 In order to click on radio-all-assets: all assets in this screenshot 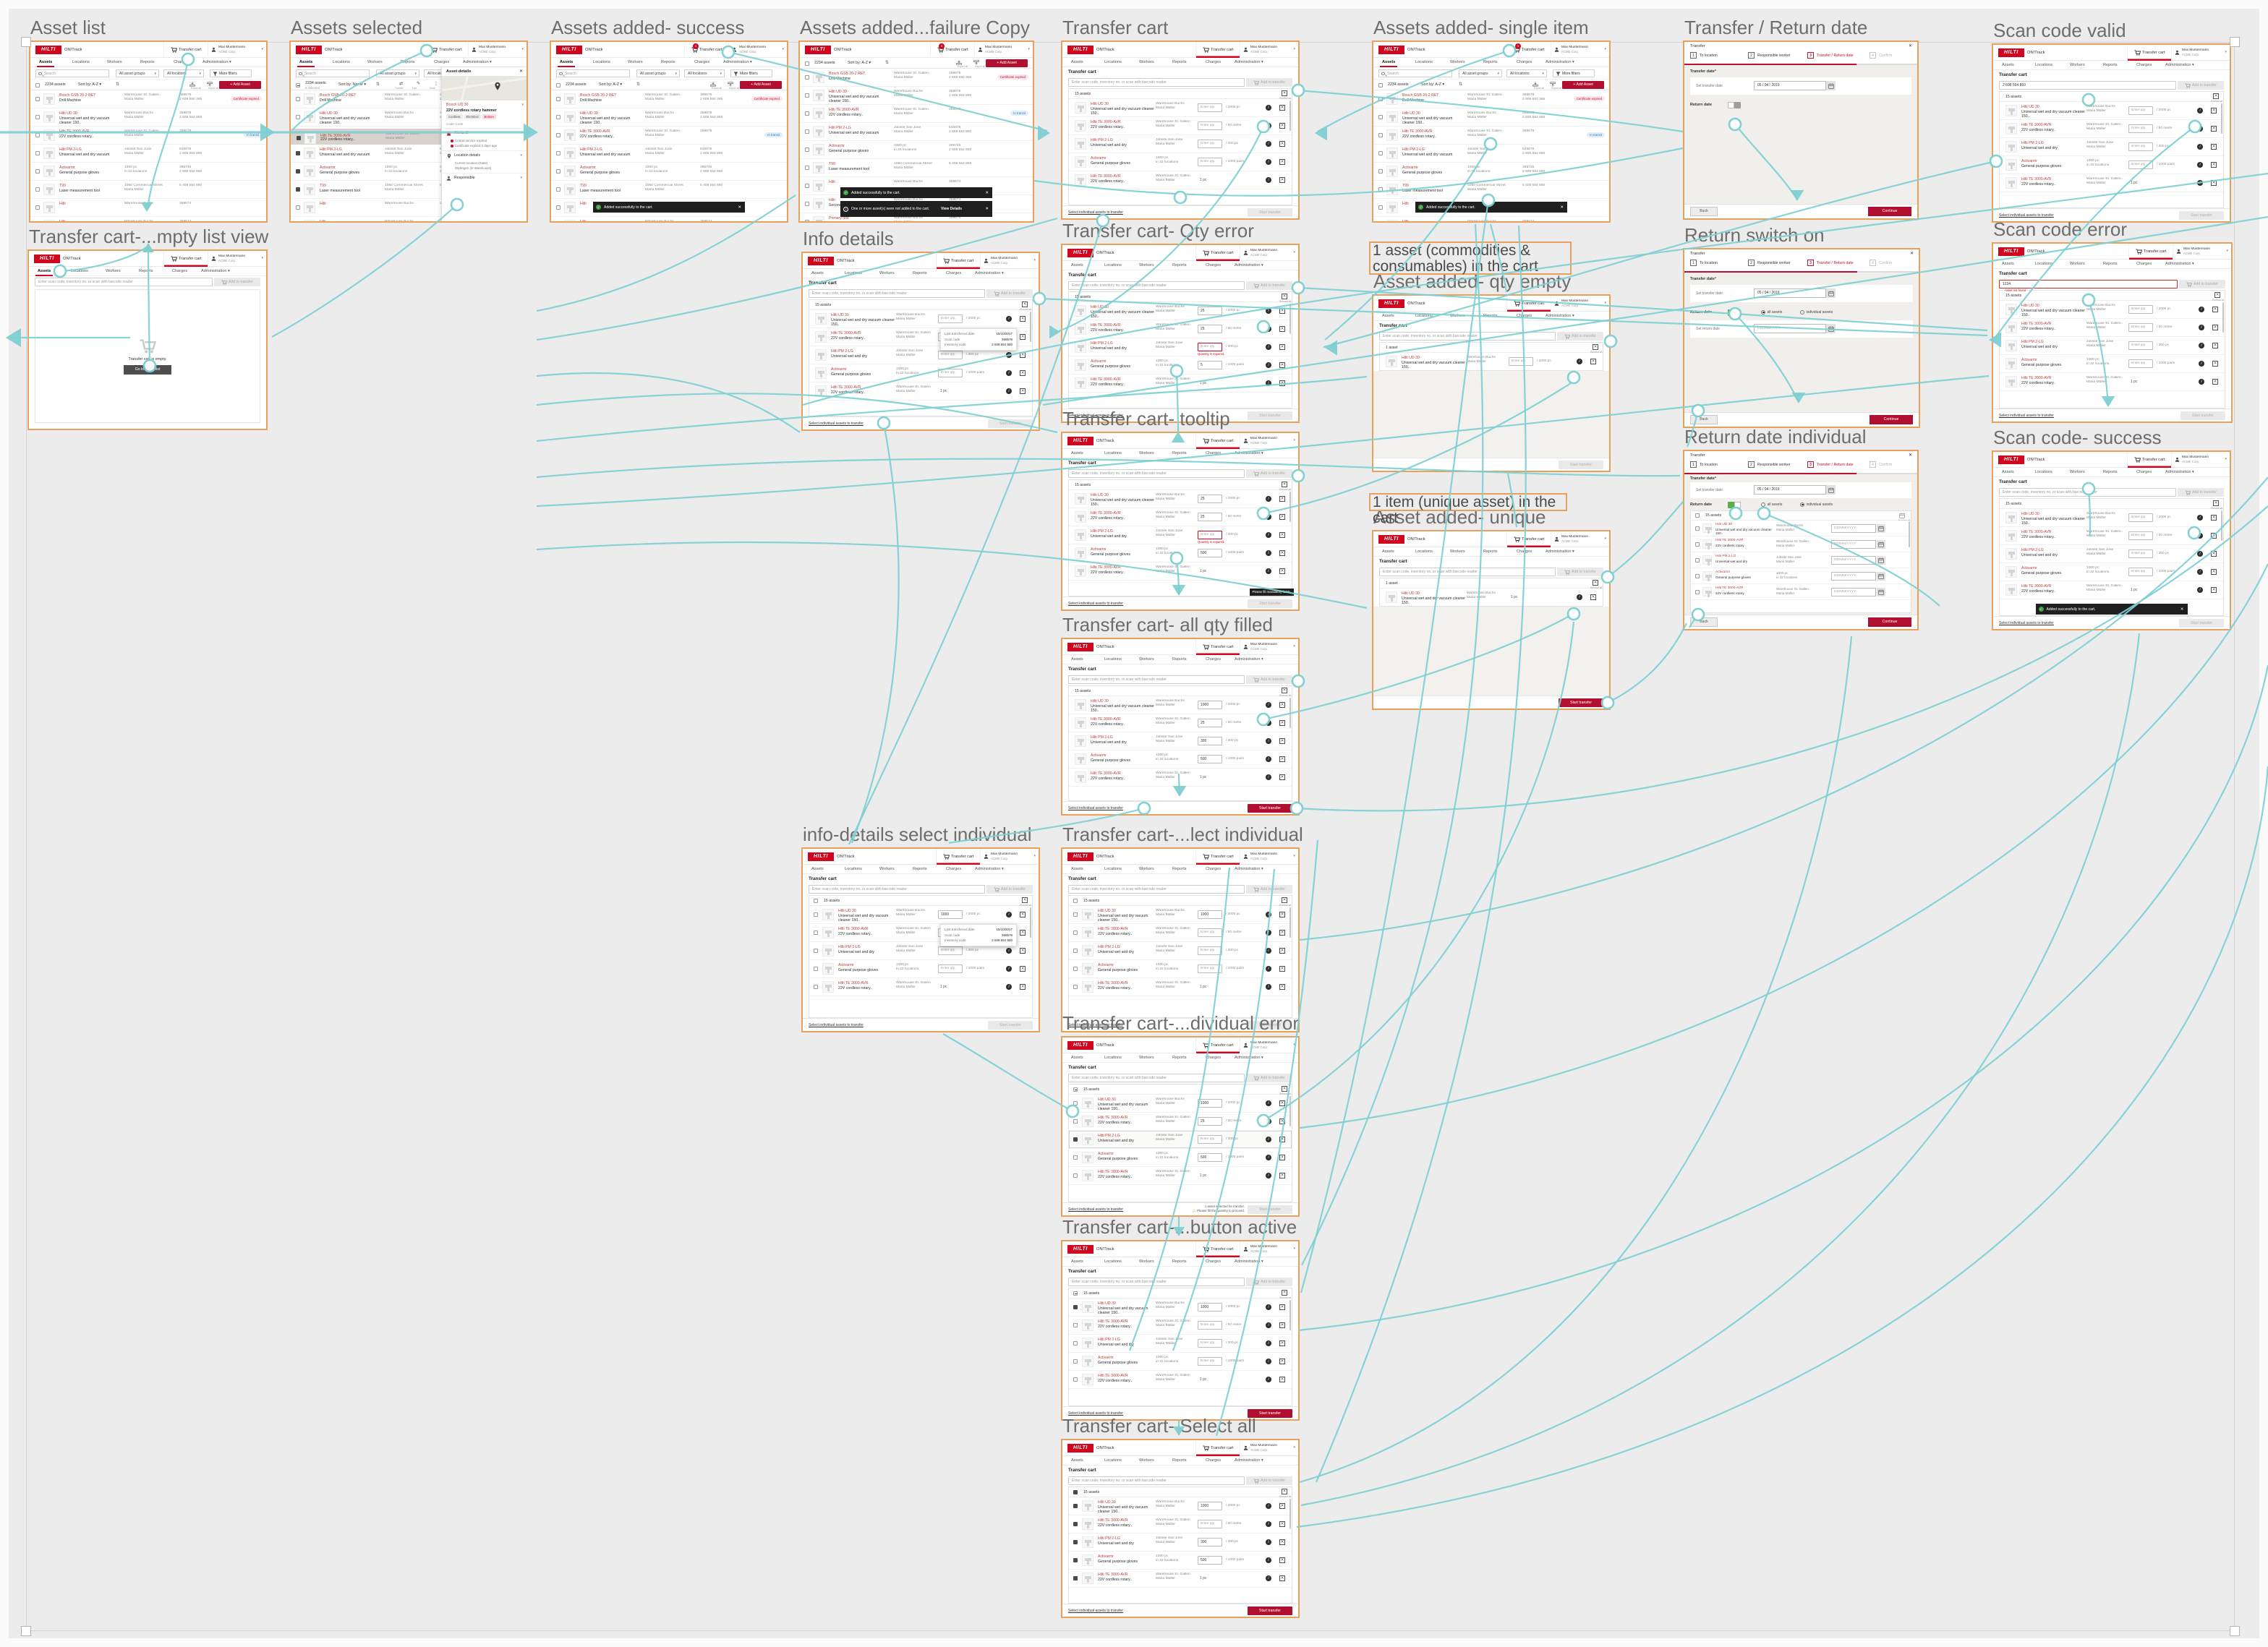, I will do `click(1771, 312)`.